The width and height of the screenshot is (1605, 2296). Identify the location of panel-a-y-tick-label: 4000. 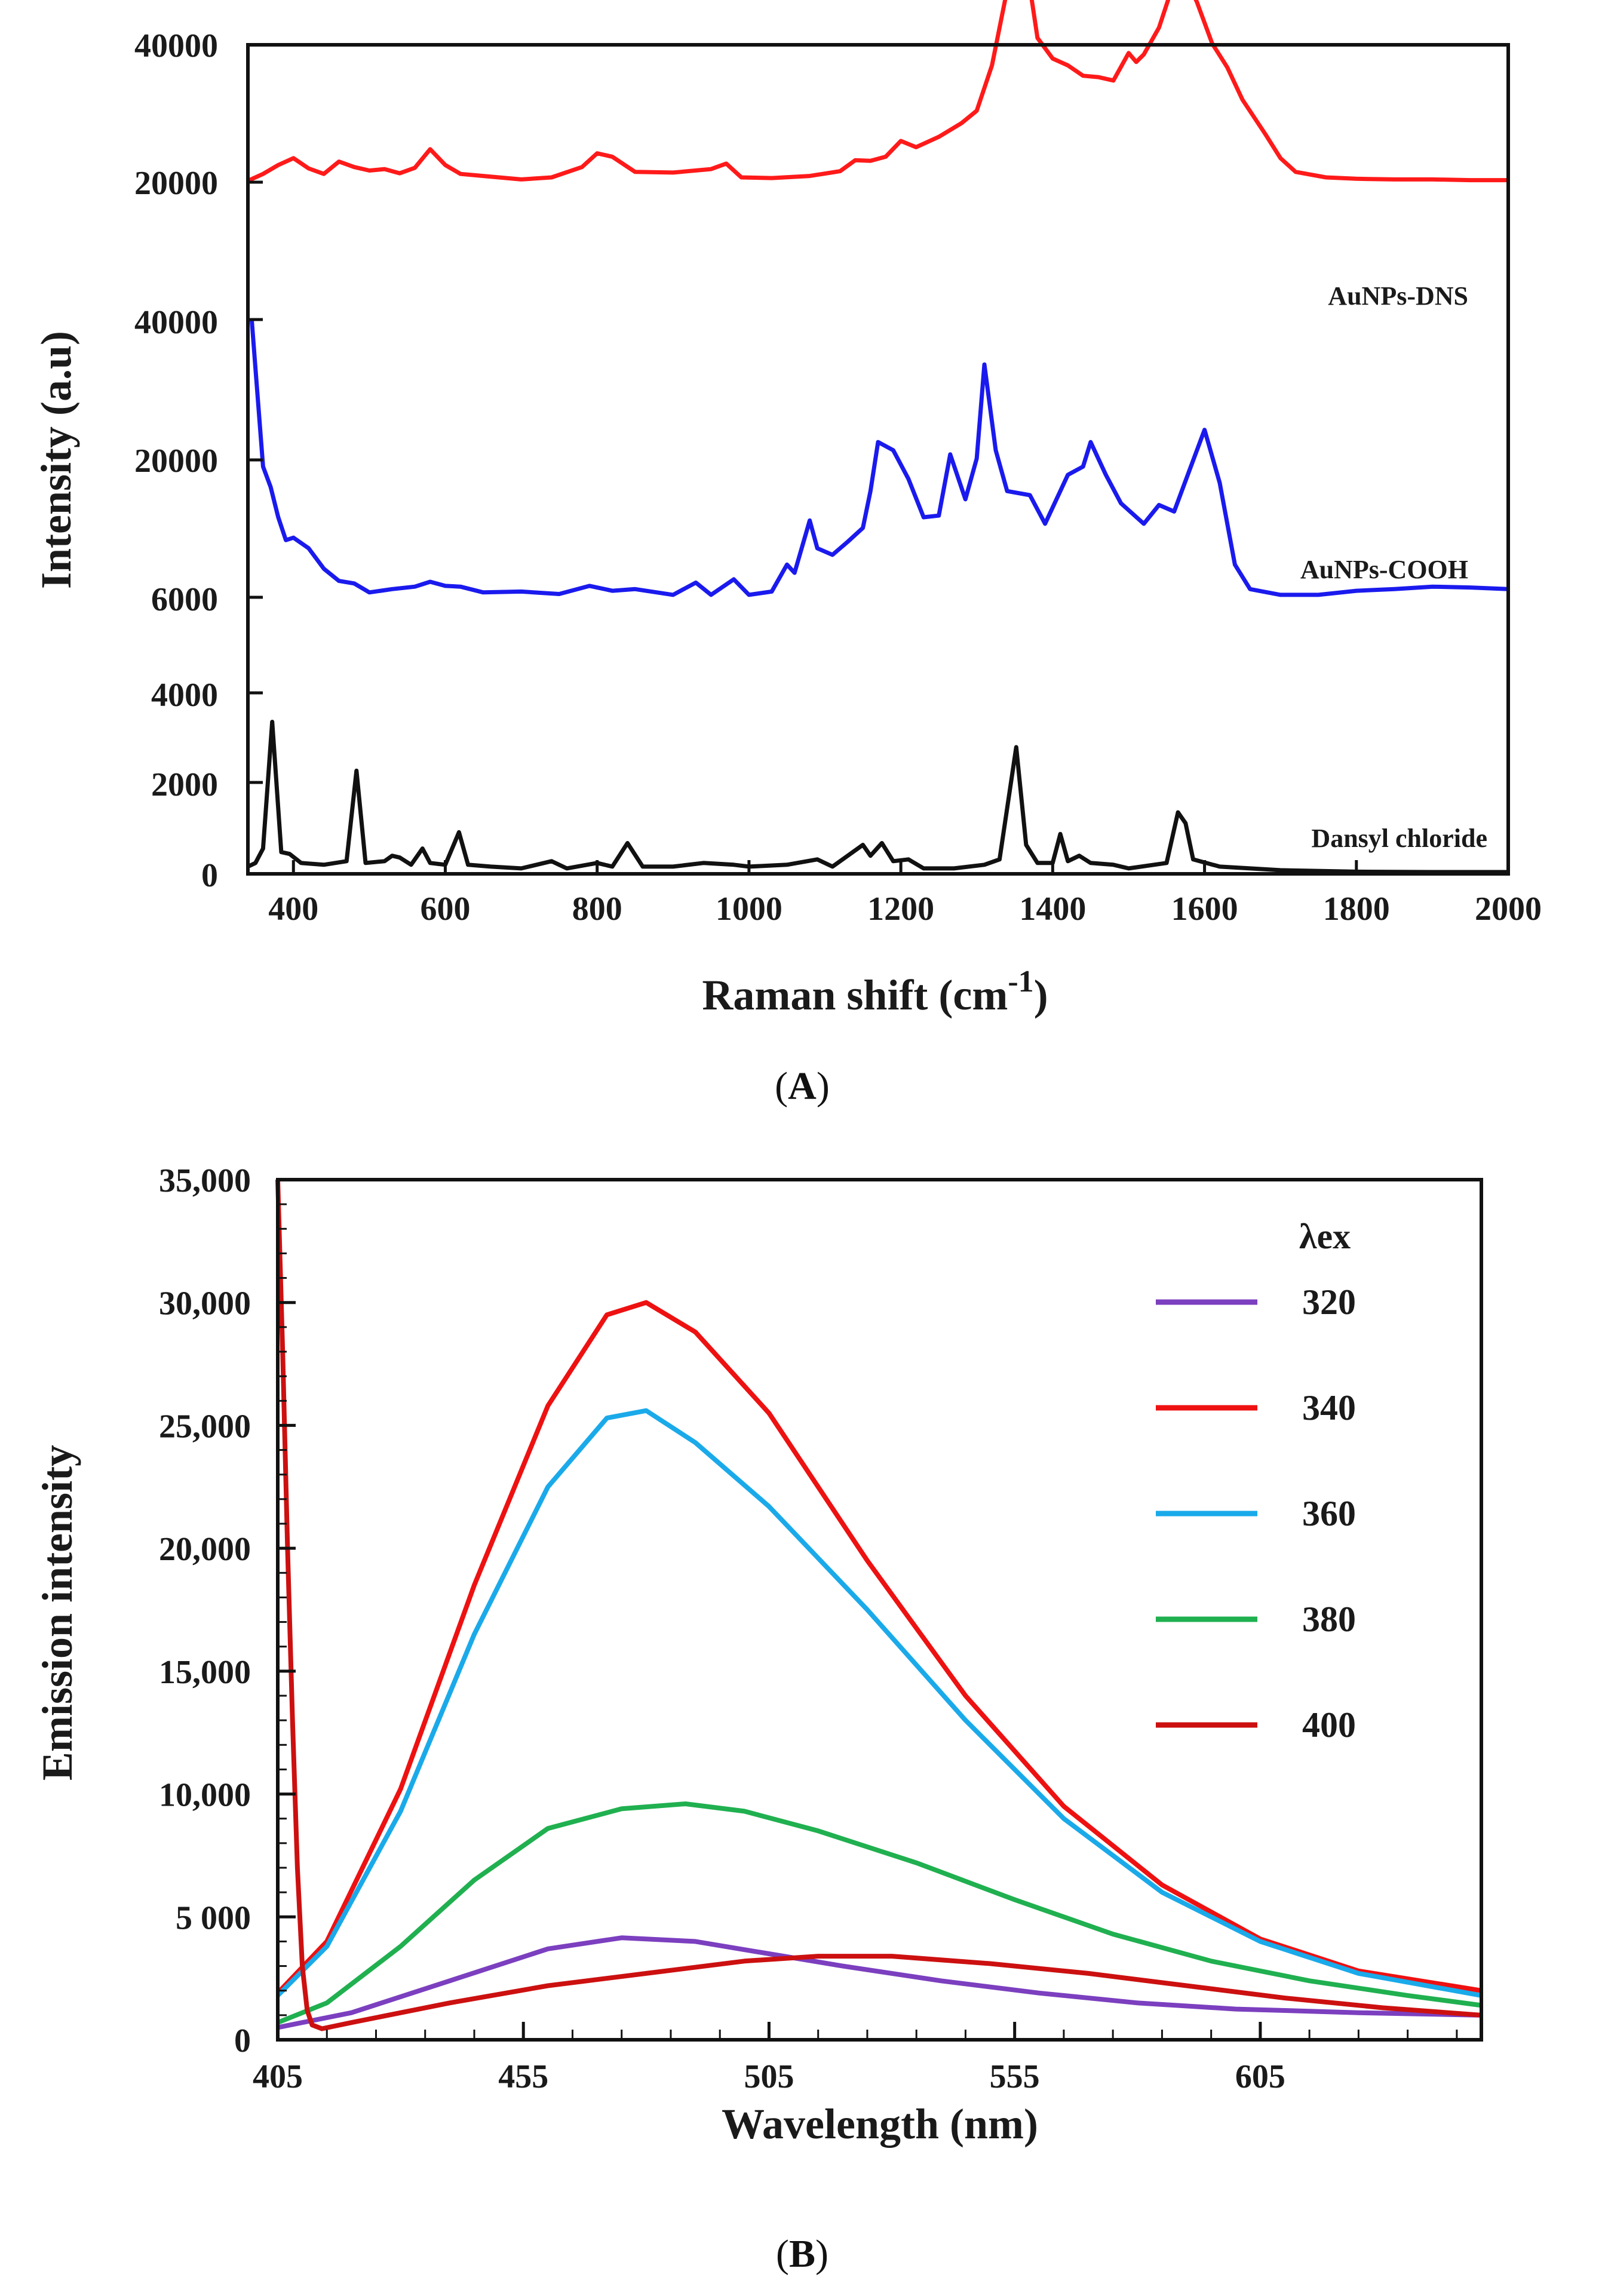
(184, 695).